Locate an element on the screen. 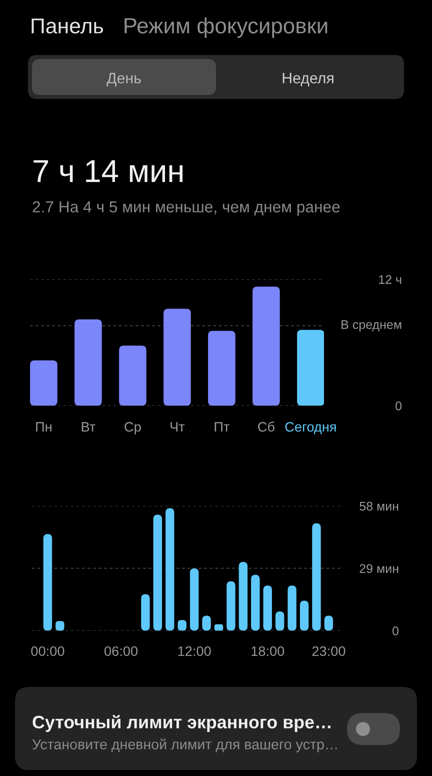 The image size is (432, 776). ref-line-label: В среднем is located at coordinates (372, 326).